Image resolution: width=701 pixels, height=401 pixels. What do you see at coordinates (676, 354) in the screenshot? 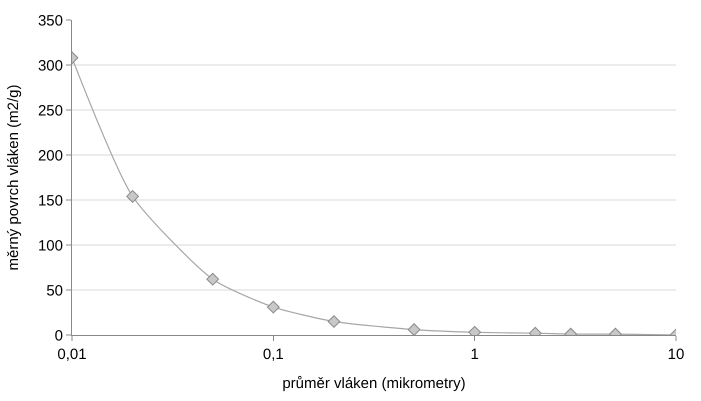
I see `x-tick-label: 10` at bounding box center [676, 354].